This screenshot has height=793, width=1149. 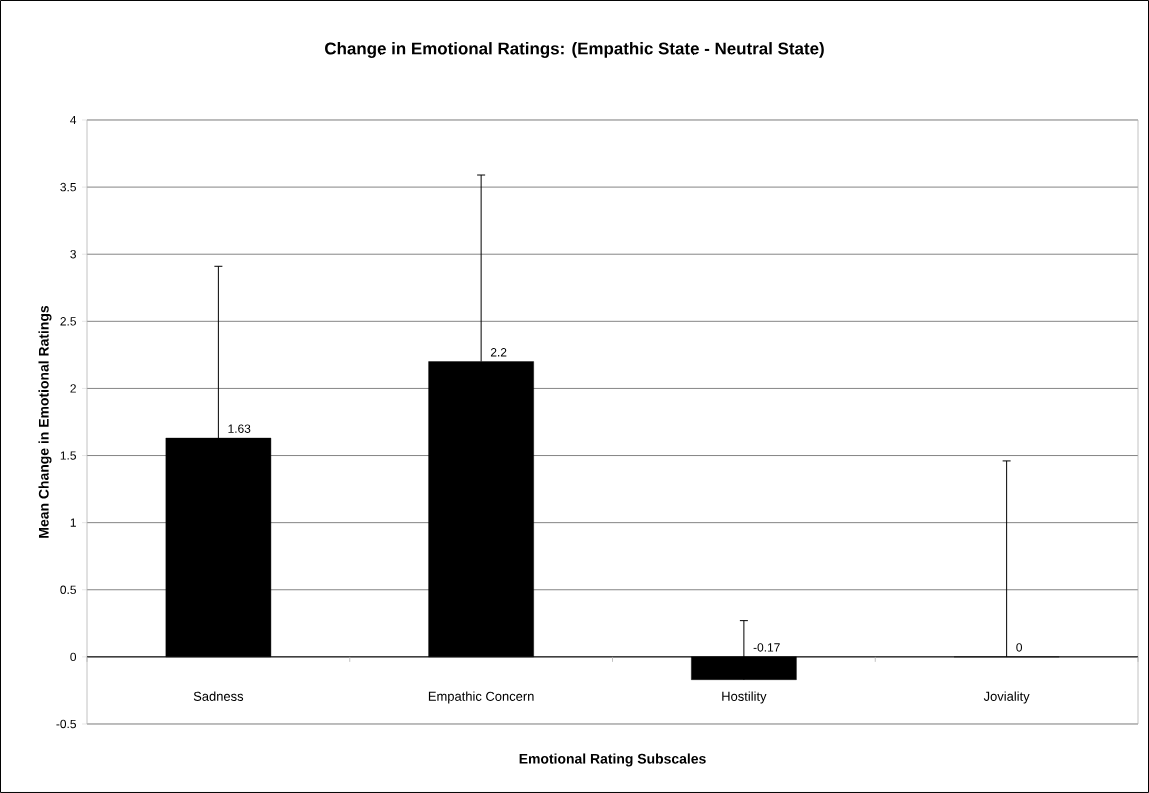 I want to click on y-tick-label: 3, so click(x=73, y=254).